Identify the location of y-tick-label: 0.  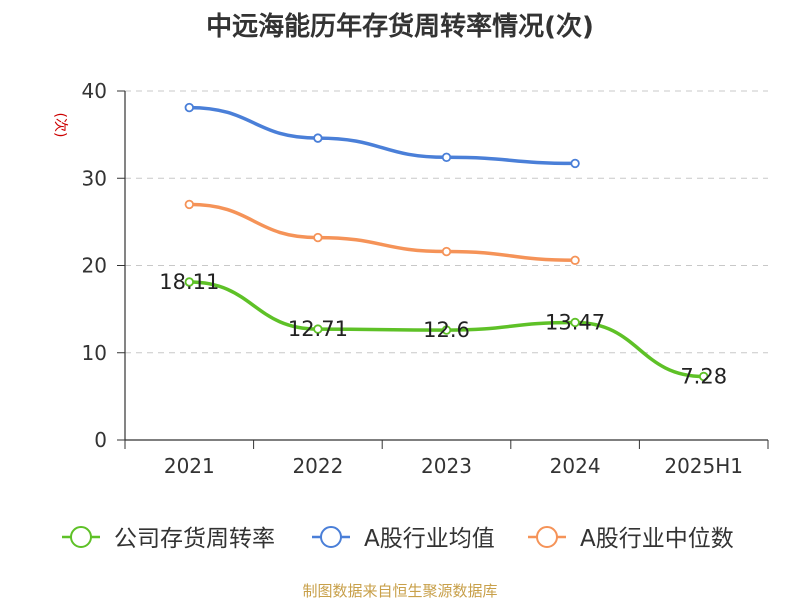
(100, 440).